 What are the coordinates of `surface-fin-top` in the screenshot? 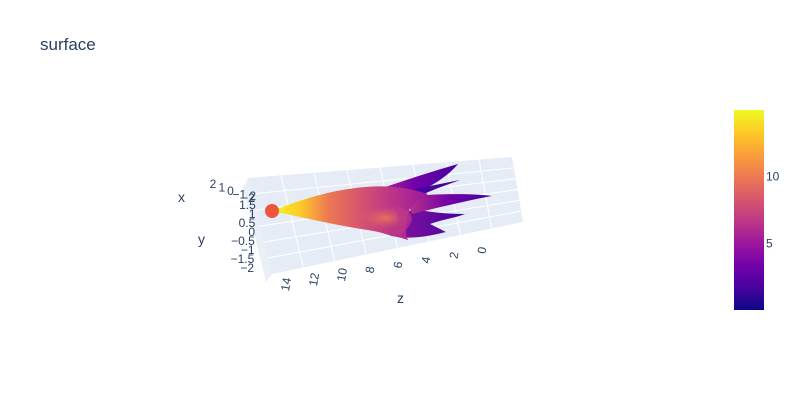 It's located at (414, 178).